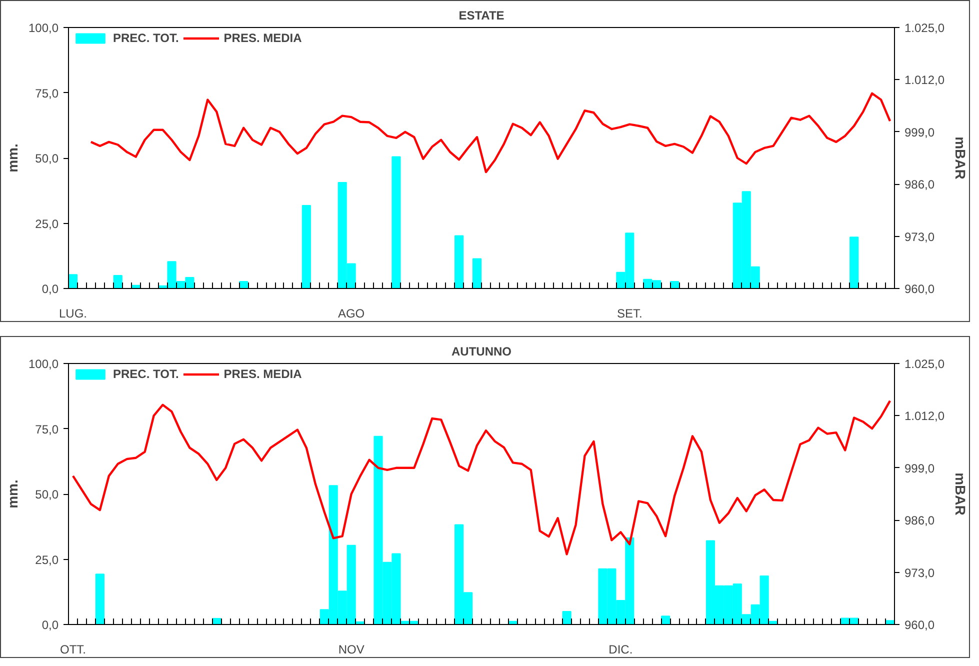  Describe the element at coordinates (491, 133) in the screenshot. I see `line-series` at that location.